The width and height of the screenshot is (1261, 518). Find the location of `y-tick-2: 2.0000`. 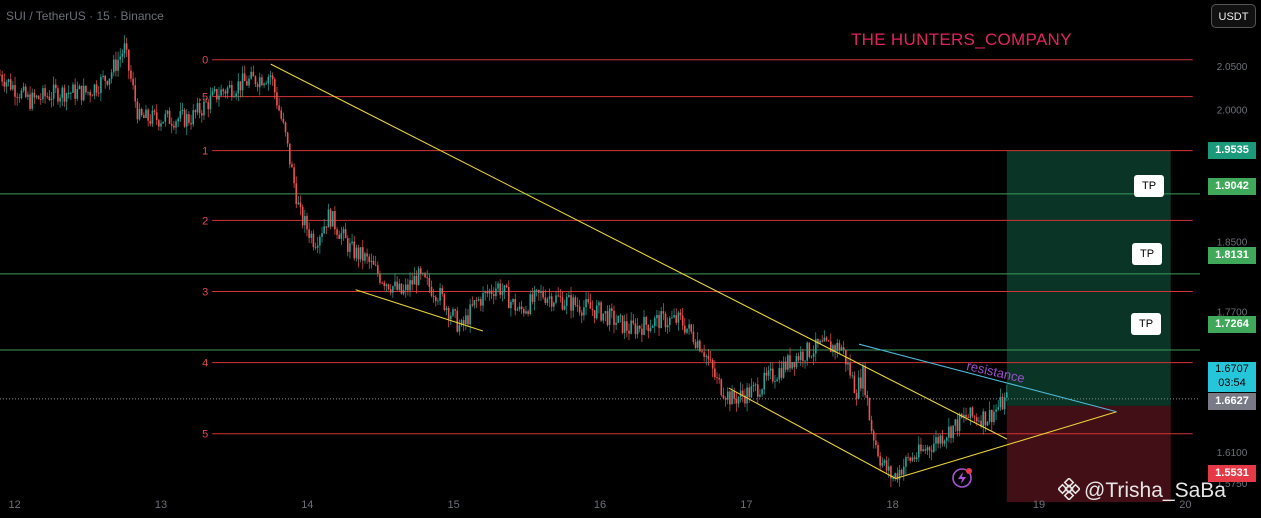

y-tick-2: 2.0000 is located at coordinates (1232, 111).